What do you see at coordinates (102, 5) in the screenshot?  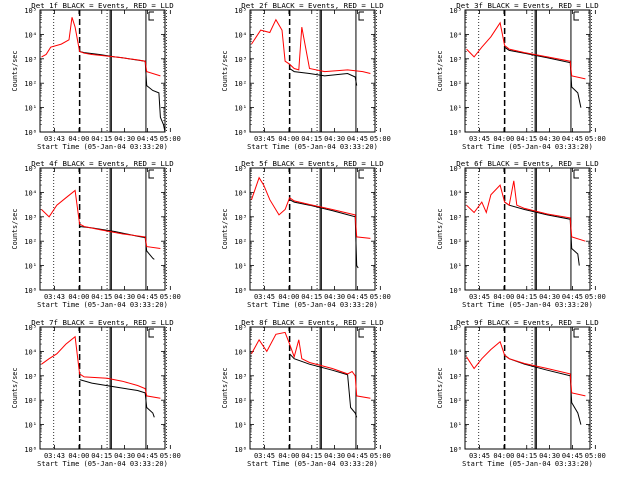 I see `panel-title: Det 1f BLACK = Events, RED = LLD` at bounding box center [102, 5].